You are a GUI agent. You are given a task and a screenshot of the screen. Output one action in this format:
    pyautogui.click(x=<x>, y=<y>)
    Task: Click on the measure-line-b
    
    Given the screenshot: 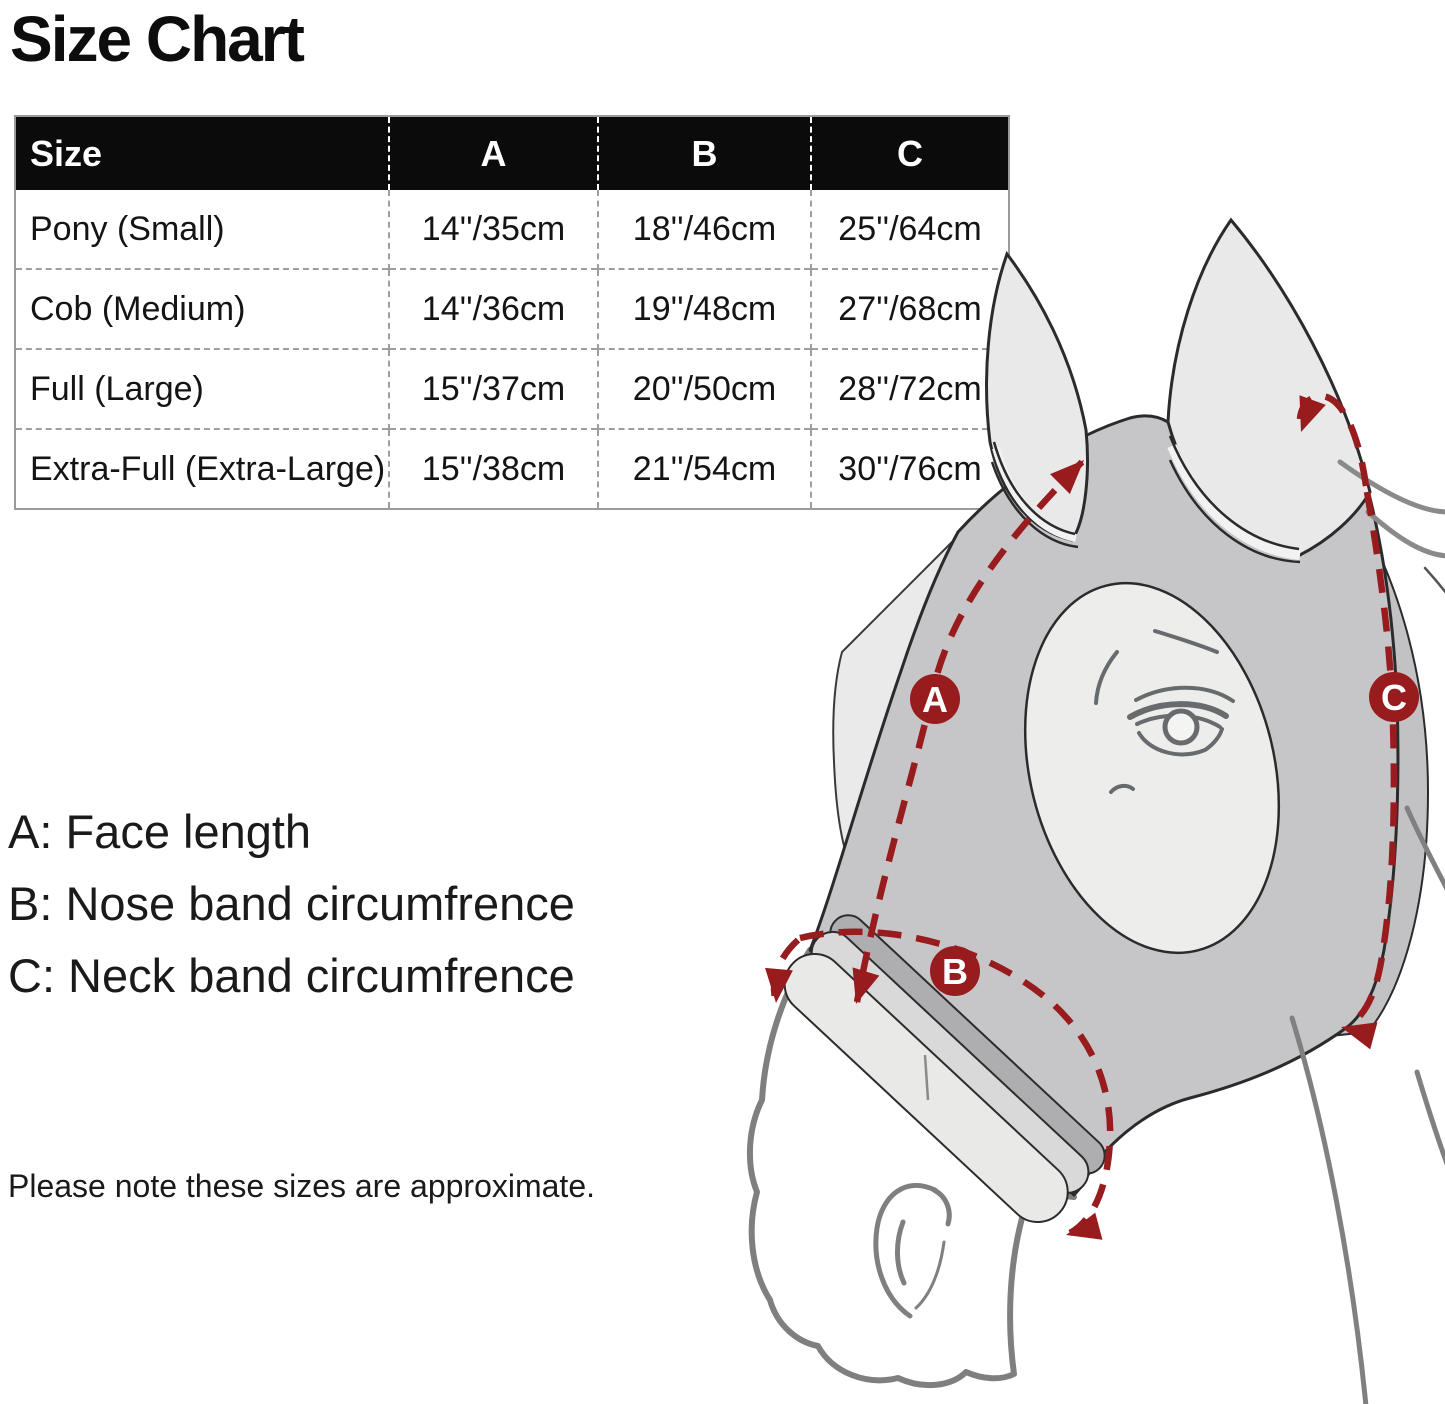 What is the action you would take?
    pyautogui.click(x=956, y=1082)
    